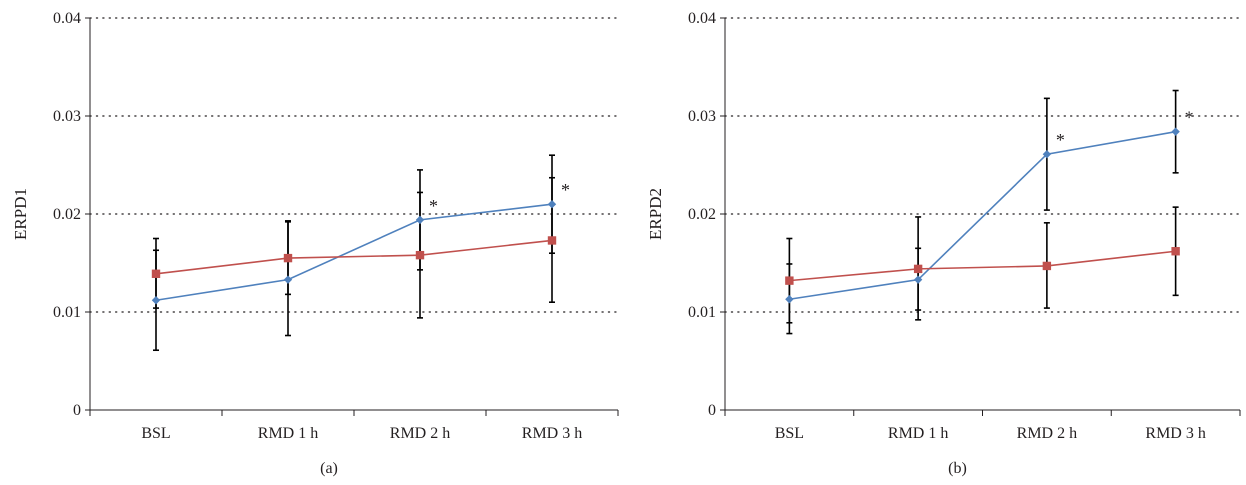  Describe the element at coordinates (20, 214) in the screenshot. I see `y-axis-title: ERPD1` at that location.